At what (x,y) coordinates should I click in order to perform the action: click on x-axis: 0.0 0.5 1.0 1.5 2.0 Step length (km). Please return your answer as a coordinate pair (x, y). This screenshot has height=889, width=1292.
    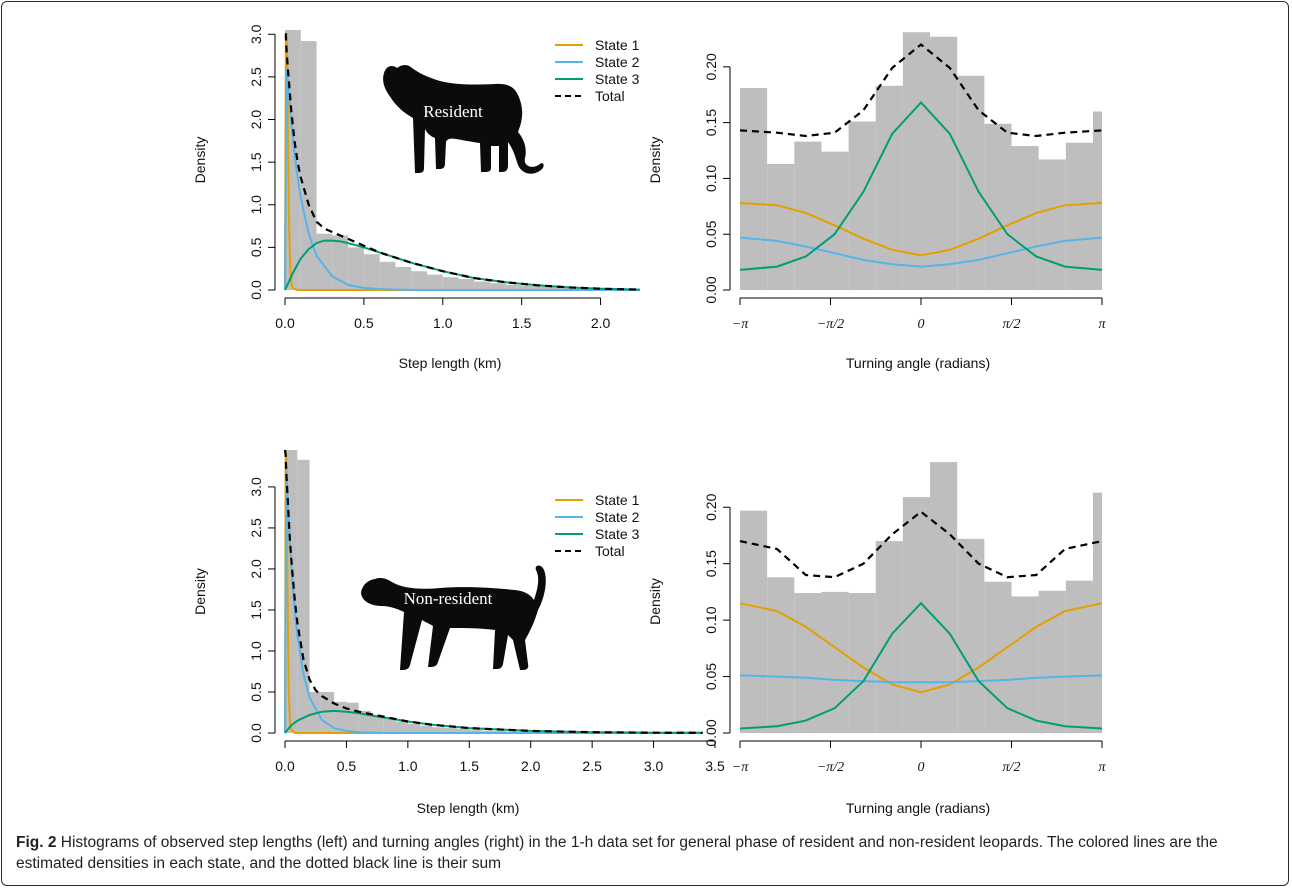
    Looking at the image, I should click on (443, 334).